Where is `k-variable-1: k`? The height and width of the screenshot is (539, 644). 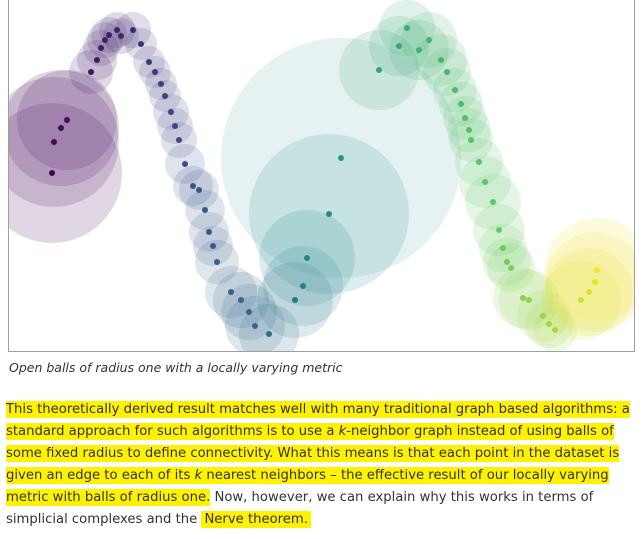 k-variable-1: k is located at coordinates (342, 432).